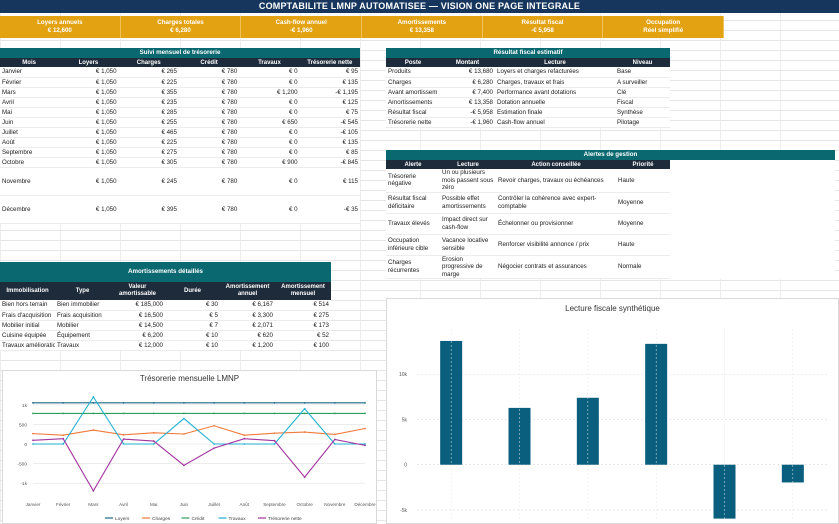  What do you see at coordinates (29, 82) in the screenshot?
I see `tresorerie-cell: Février` at bounding box center [29, 82].